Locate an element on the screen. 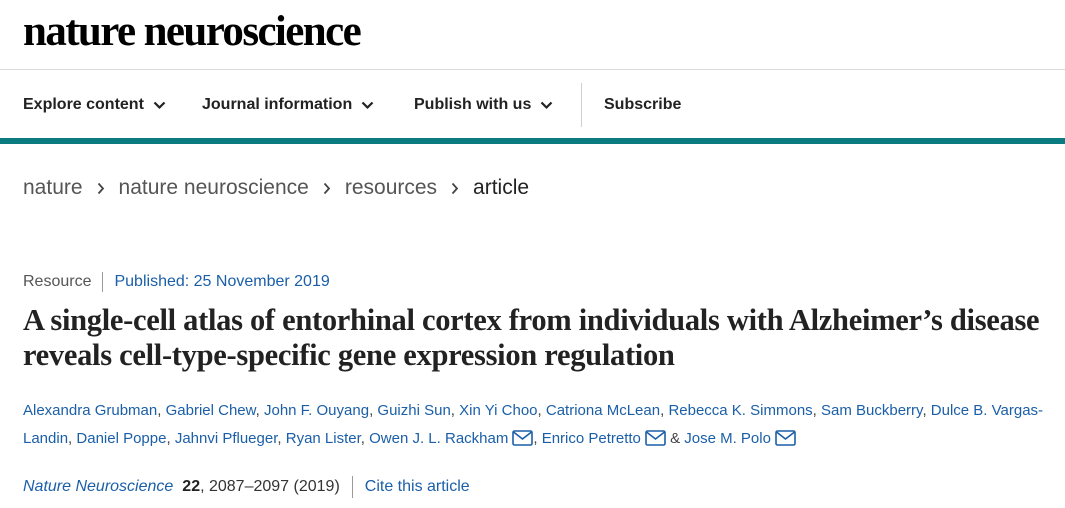  author-link: Catriona McLean is located at coordinates (603, 410).